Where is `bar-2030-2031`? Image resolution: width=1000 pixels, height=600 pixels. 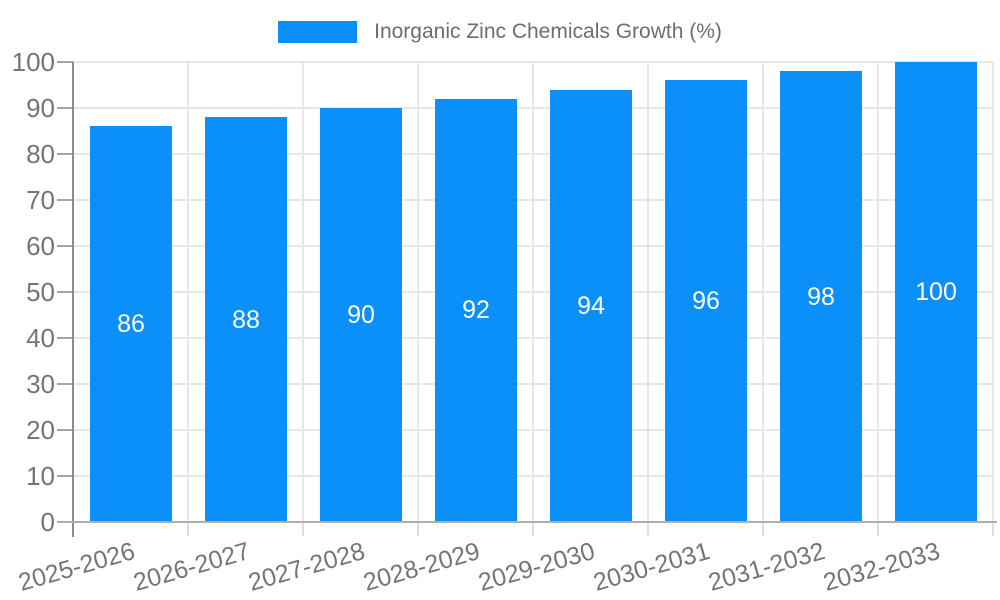 bar-2030-2031 is located at coordinates (706, 301).